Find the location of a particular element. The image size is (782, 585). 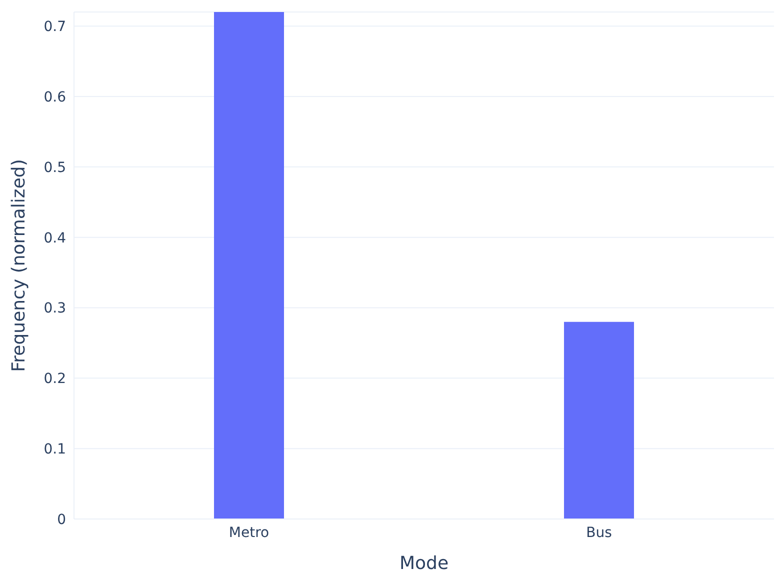

y-tick-label: 0 is located at coordinates (61, 520).